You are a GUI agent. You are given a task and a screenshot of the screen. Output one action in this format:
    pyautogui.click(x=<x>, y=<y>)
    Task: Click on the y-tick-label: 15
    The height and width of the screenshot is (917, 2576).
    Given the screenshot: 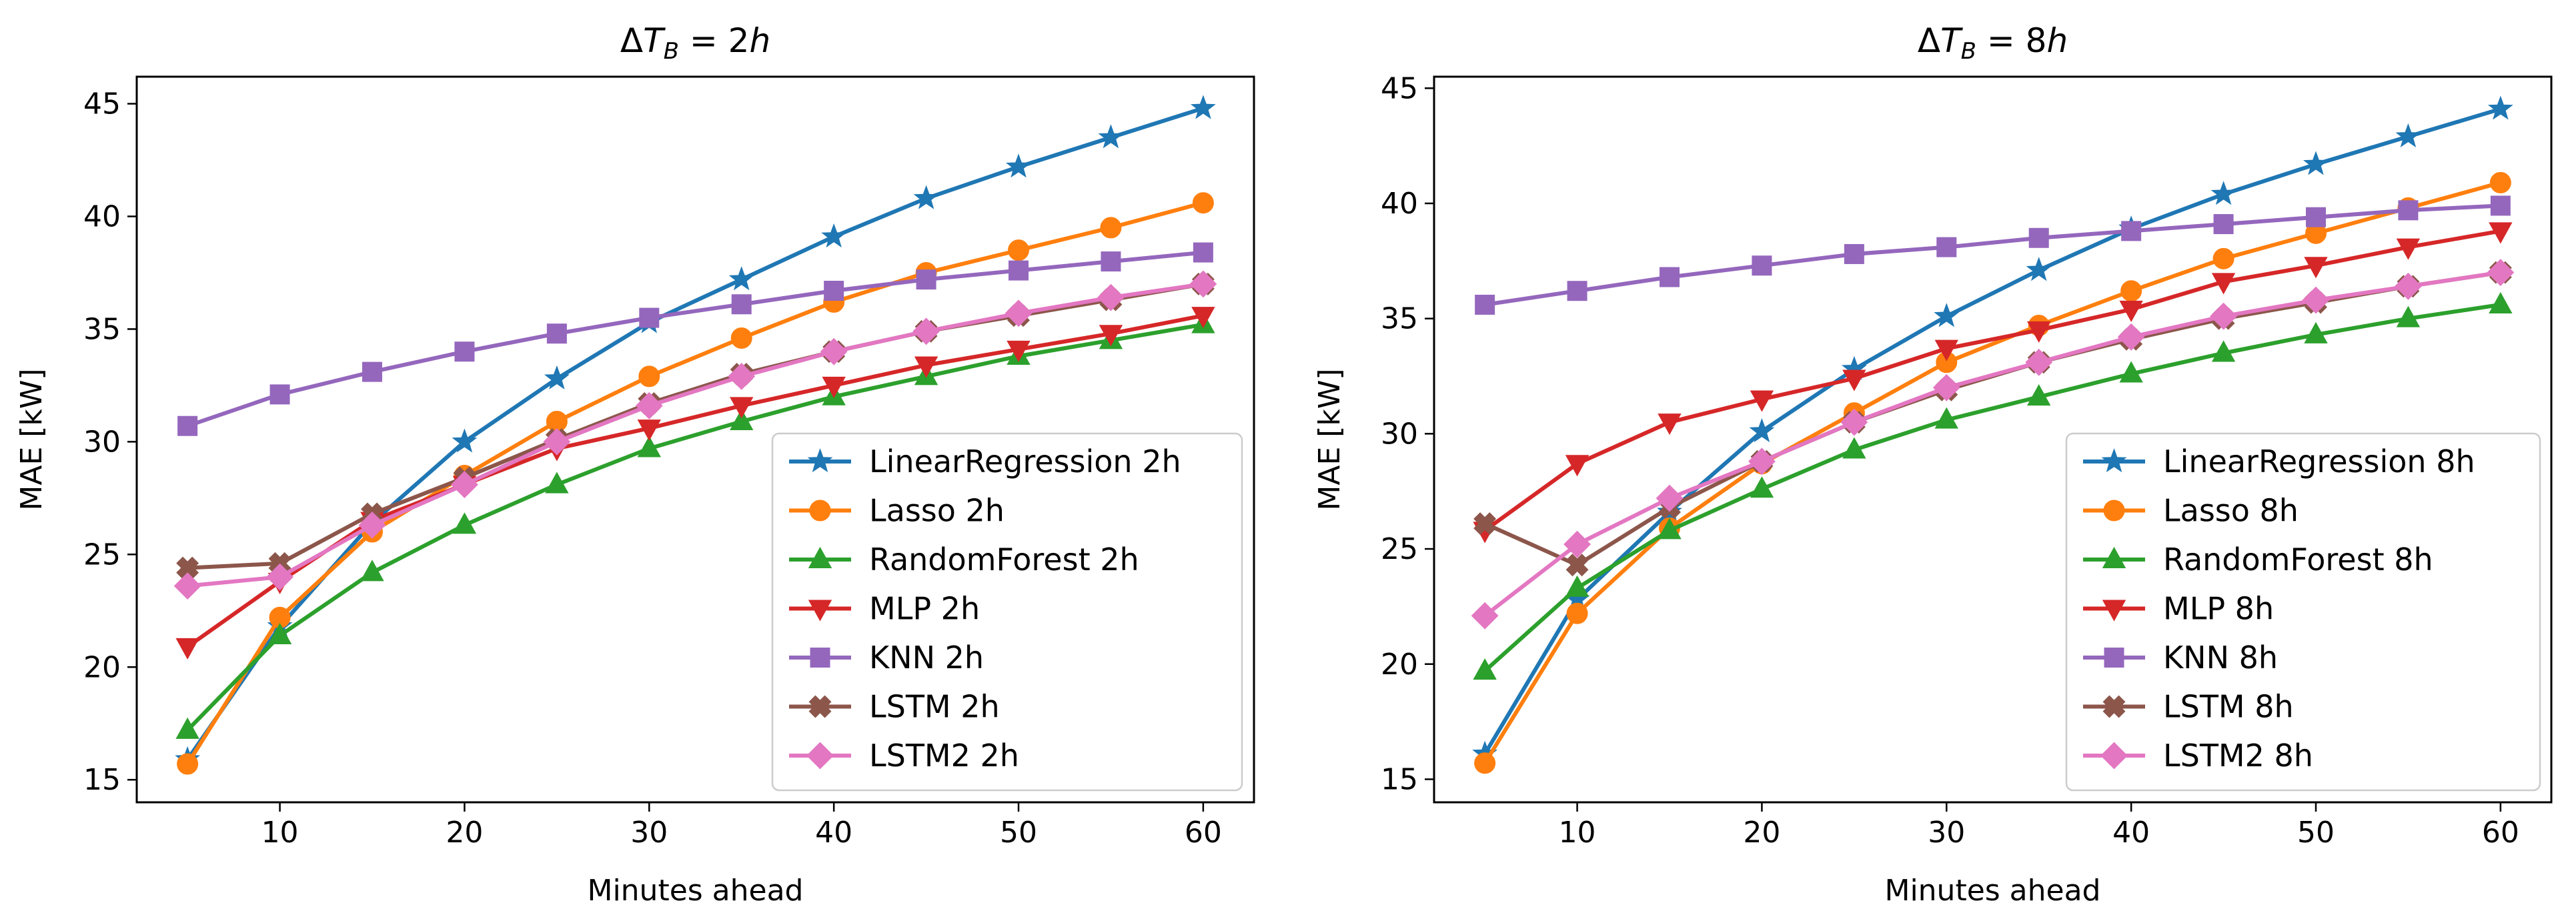 What is the action you would take?
    pyautogui.click(x=1399, y=779)
    